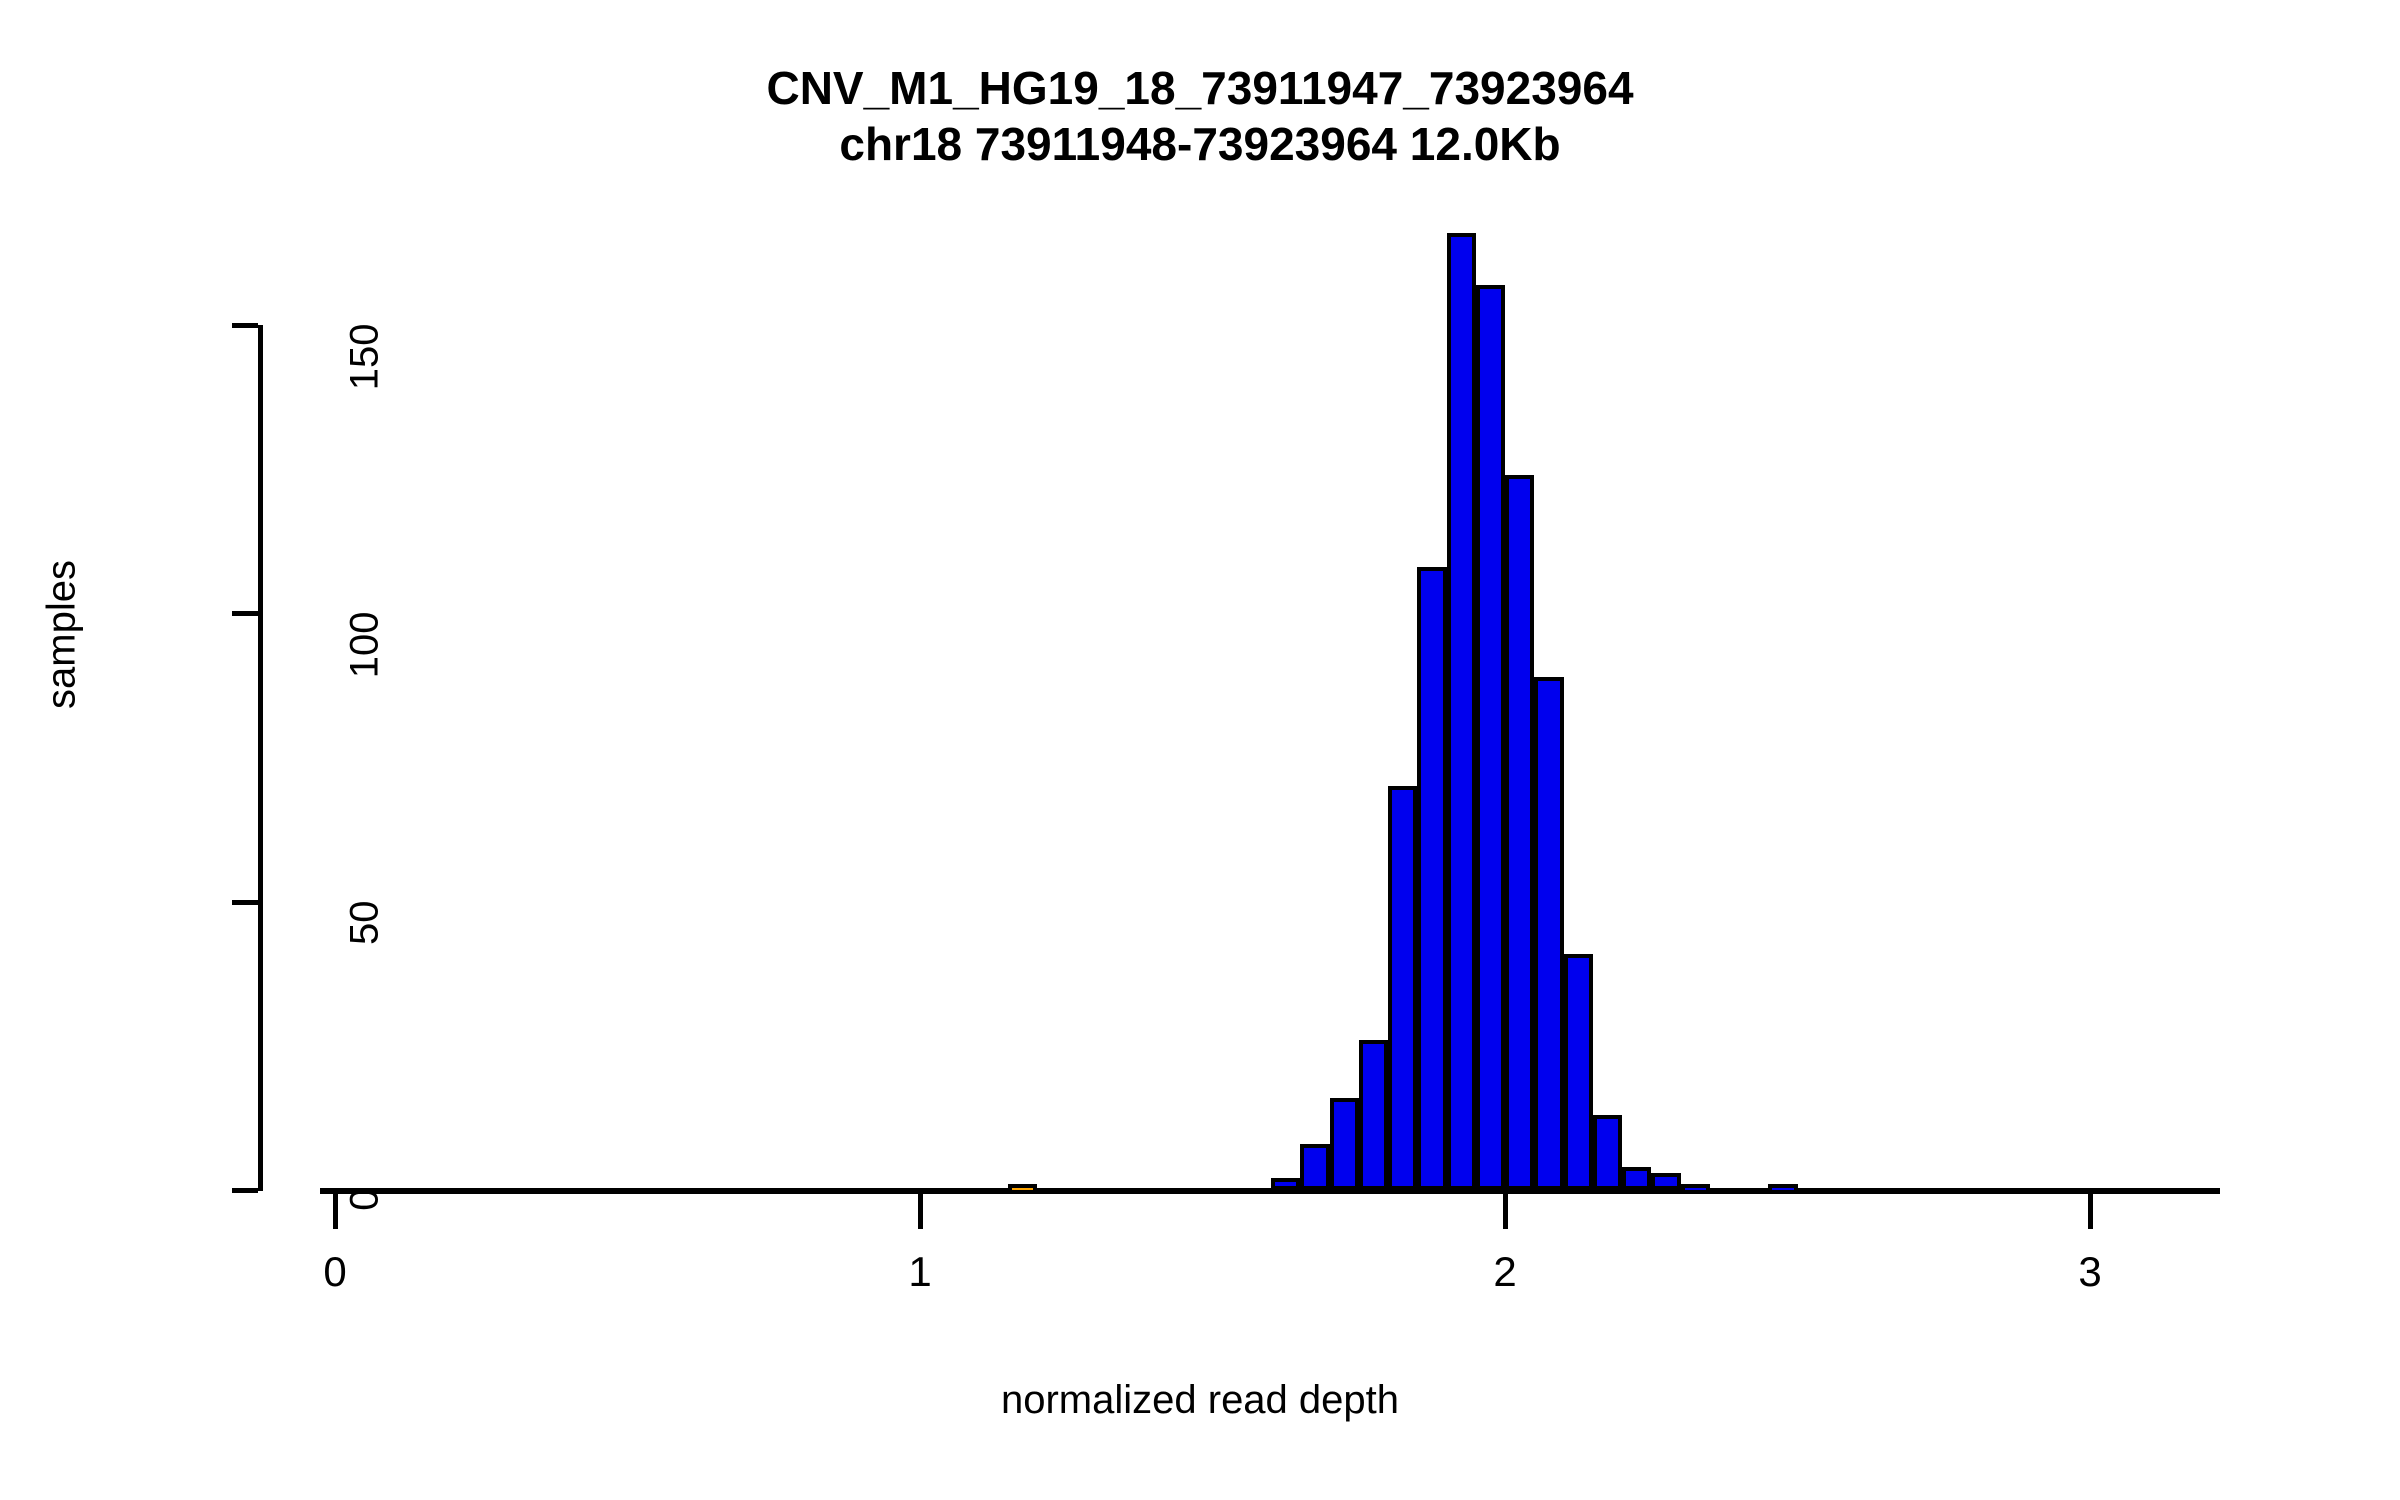  I want to click on title-line-2: chr18 73911948-73923964 12.0Kb, so click(1200, 144).